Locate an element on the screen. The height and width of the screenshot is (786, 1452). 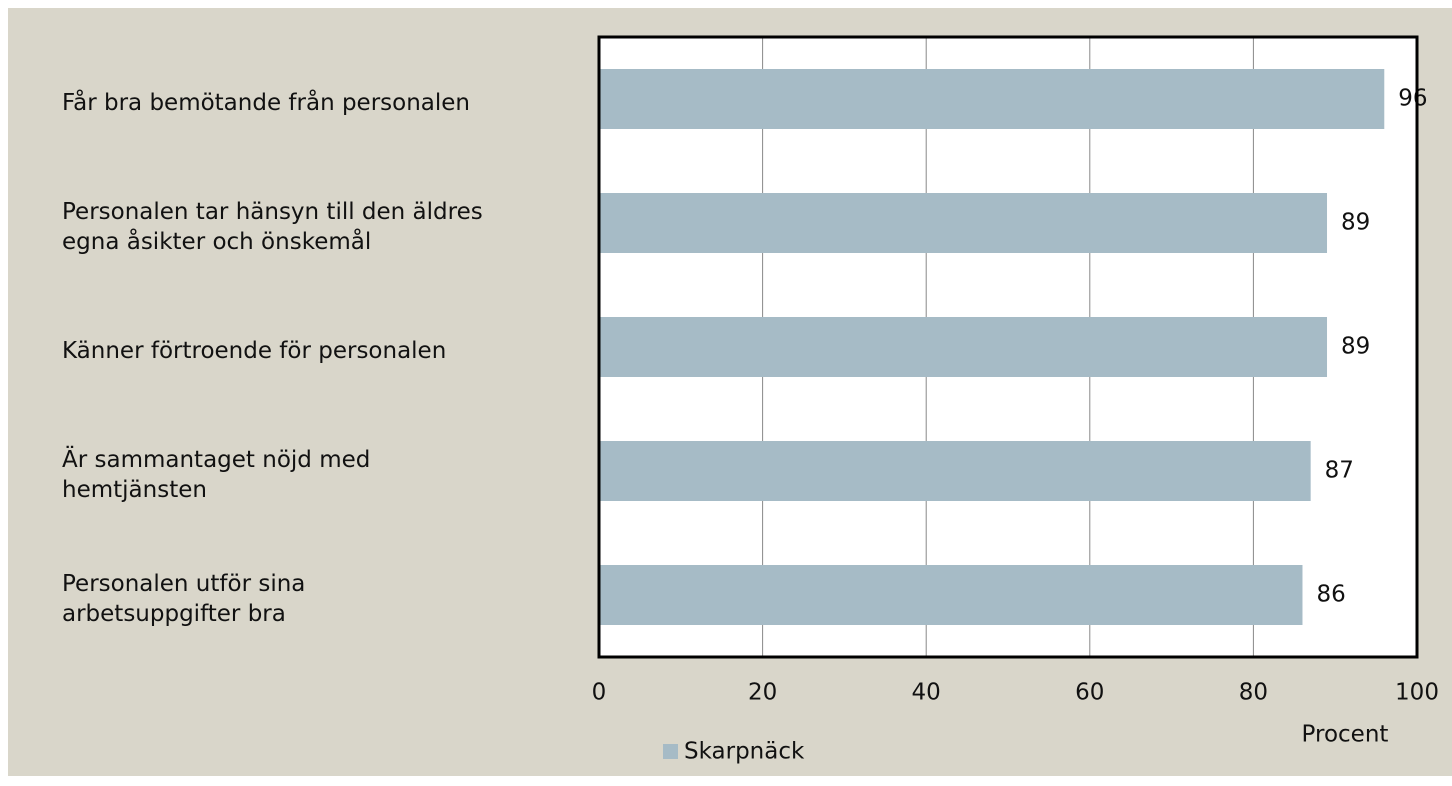
legend-swatch is located at coordinates (670, 751).